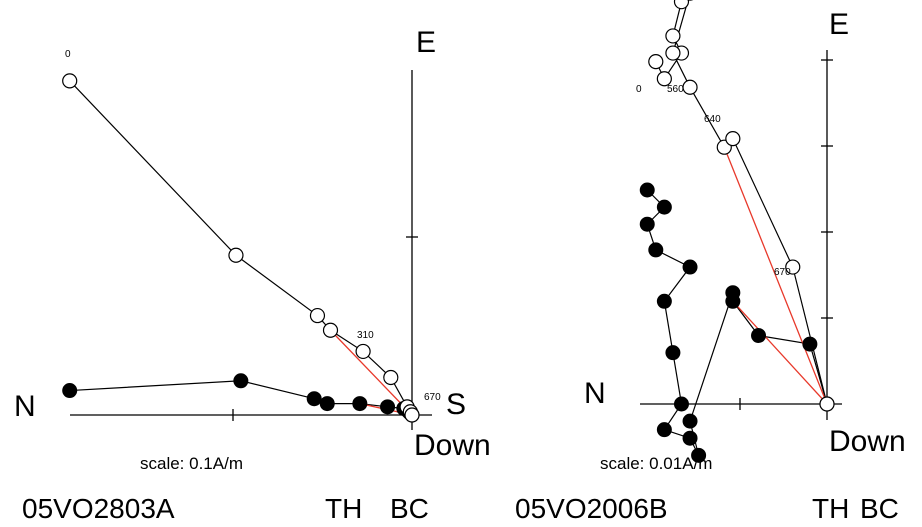  What do you see at coordinates (656, 463) in the screenshot?
I see `scale-label: scale: 0.01A/m` at bounding box center [656, 463].